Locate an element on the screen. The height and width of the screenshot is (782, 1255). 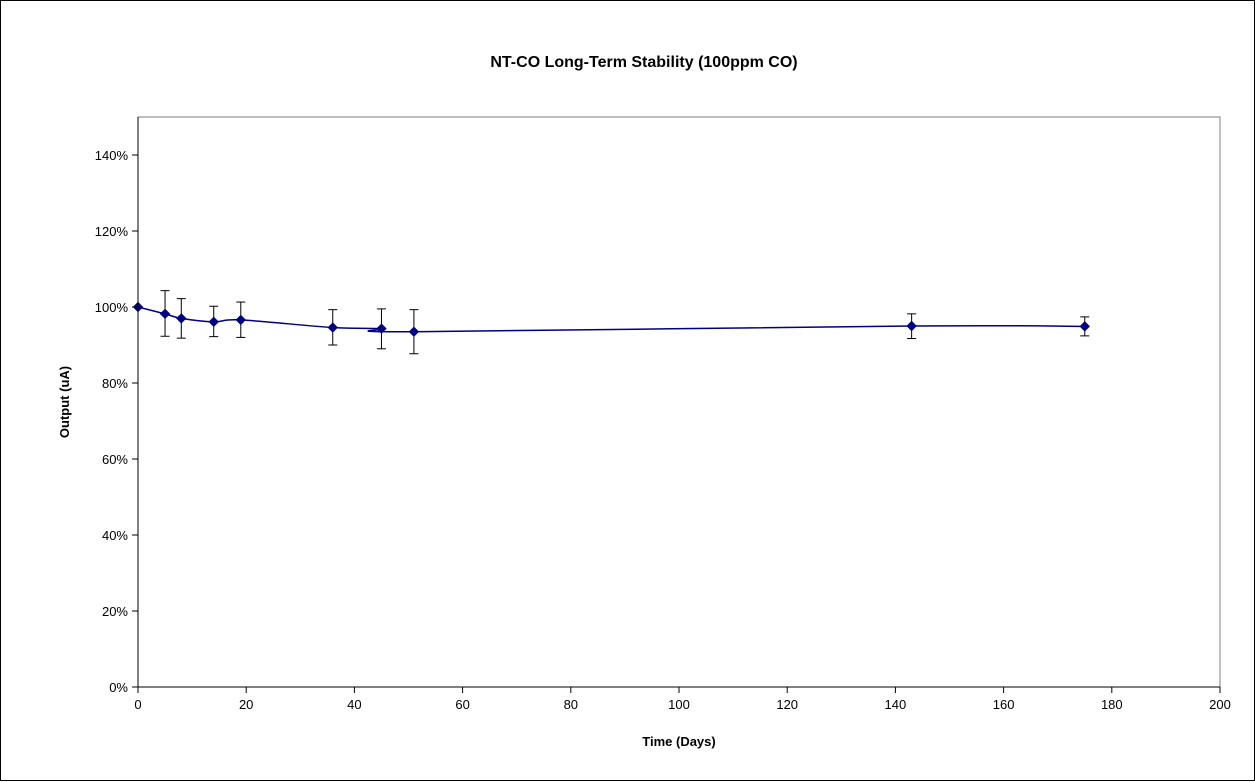
y-tick-label: 140% is located at coordinates (112, 155).